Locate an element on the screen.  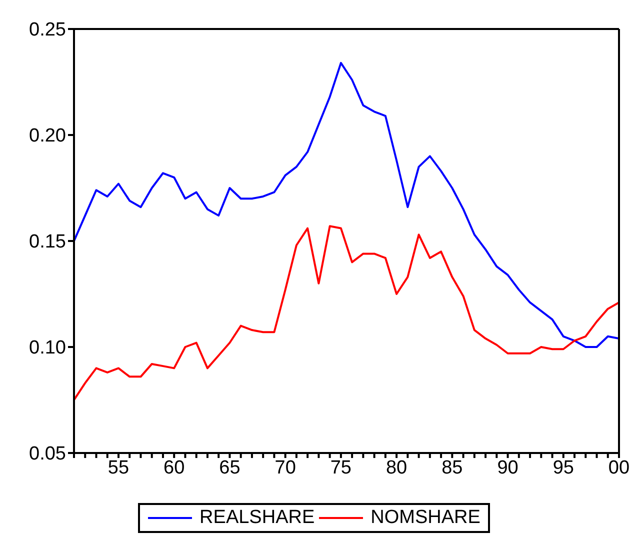
x-tick-label: 55 is located at coordinates (119, 467).